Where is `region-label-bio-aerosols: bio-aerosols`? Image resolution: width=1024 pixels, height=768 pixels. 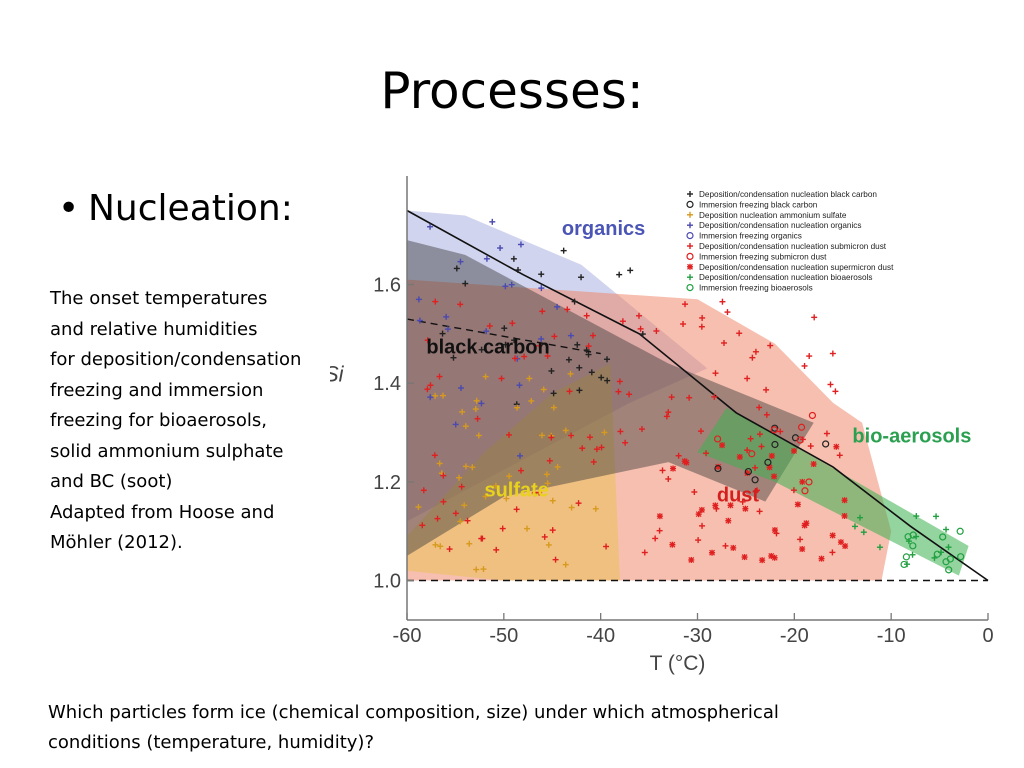
region-label-bio-aerosols: bio-aerosols is located at coordinates (911, 436).